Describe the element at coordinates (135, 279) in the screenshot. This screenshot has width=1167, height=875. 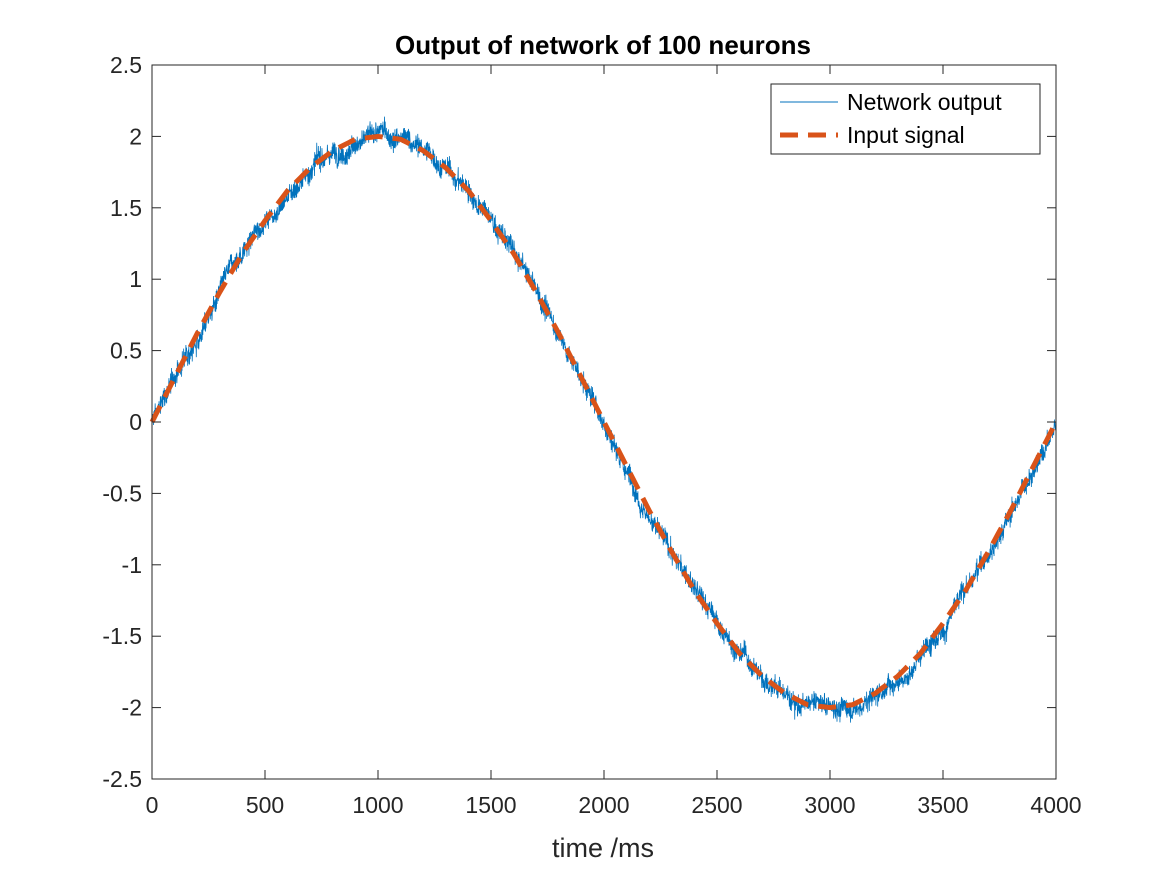
I see `y-tick-label: 1` at that location.